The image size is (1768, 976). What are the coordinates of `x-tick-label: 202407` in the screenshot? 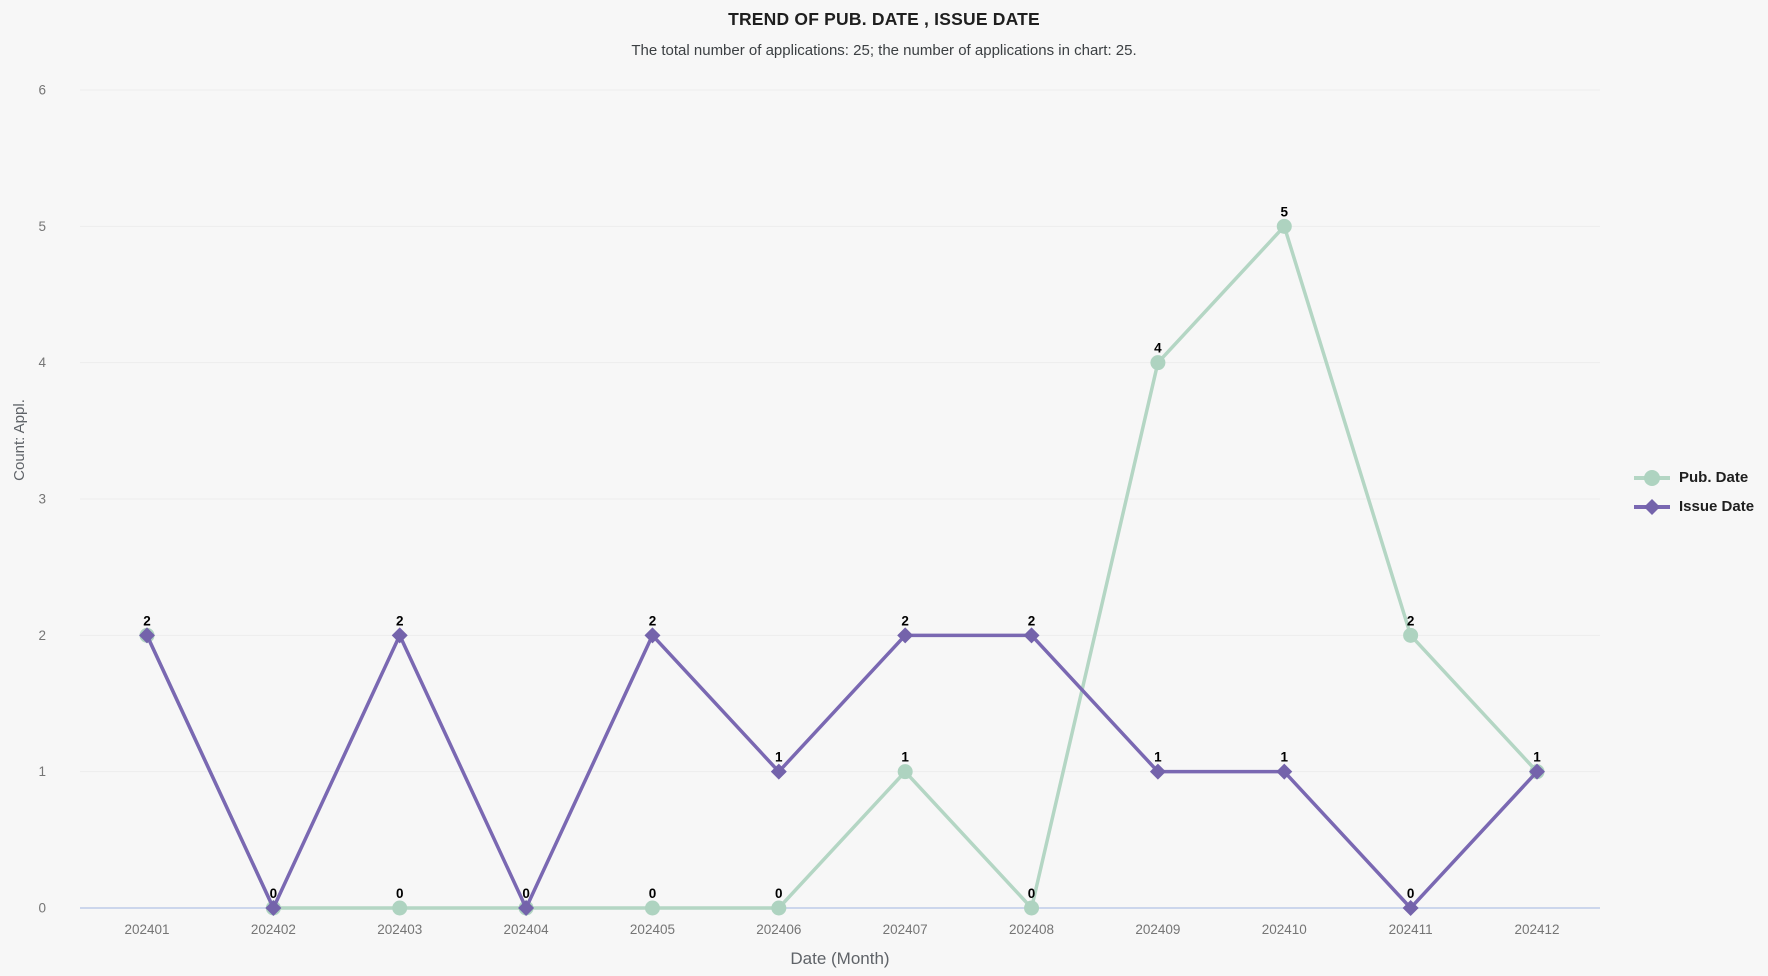 It's located at (905, 929).